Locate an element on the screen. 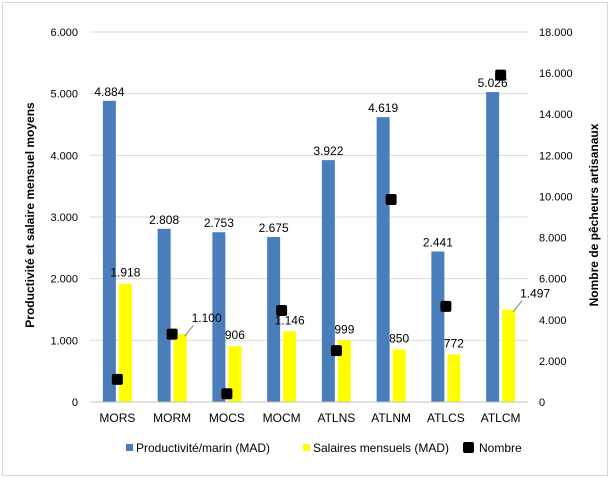 The image size is (613, 480). data-label-productivite: 2.441 is located at coordinates (438, 242).